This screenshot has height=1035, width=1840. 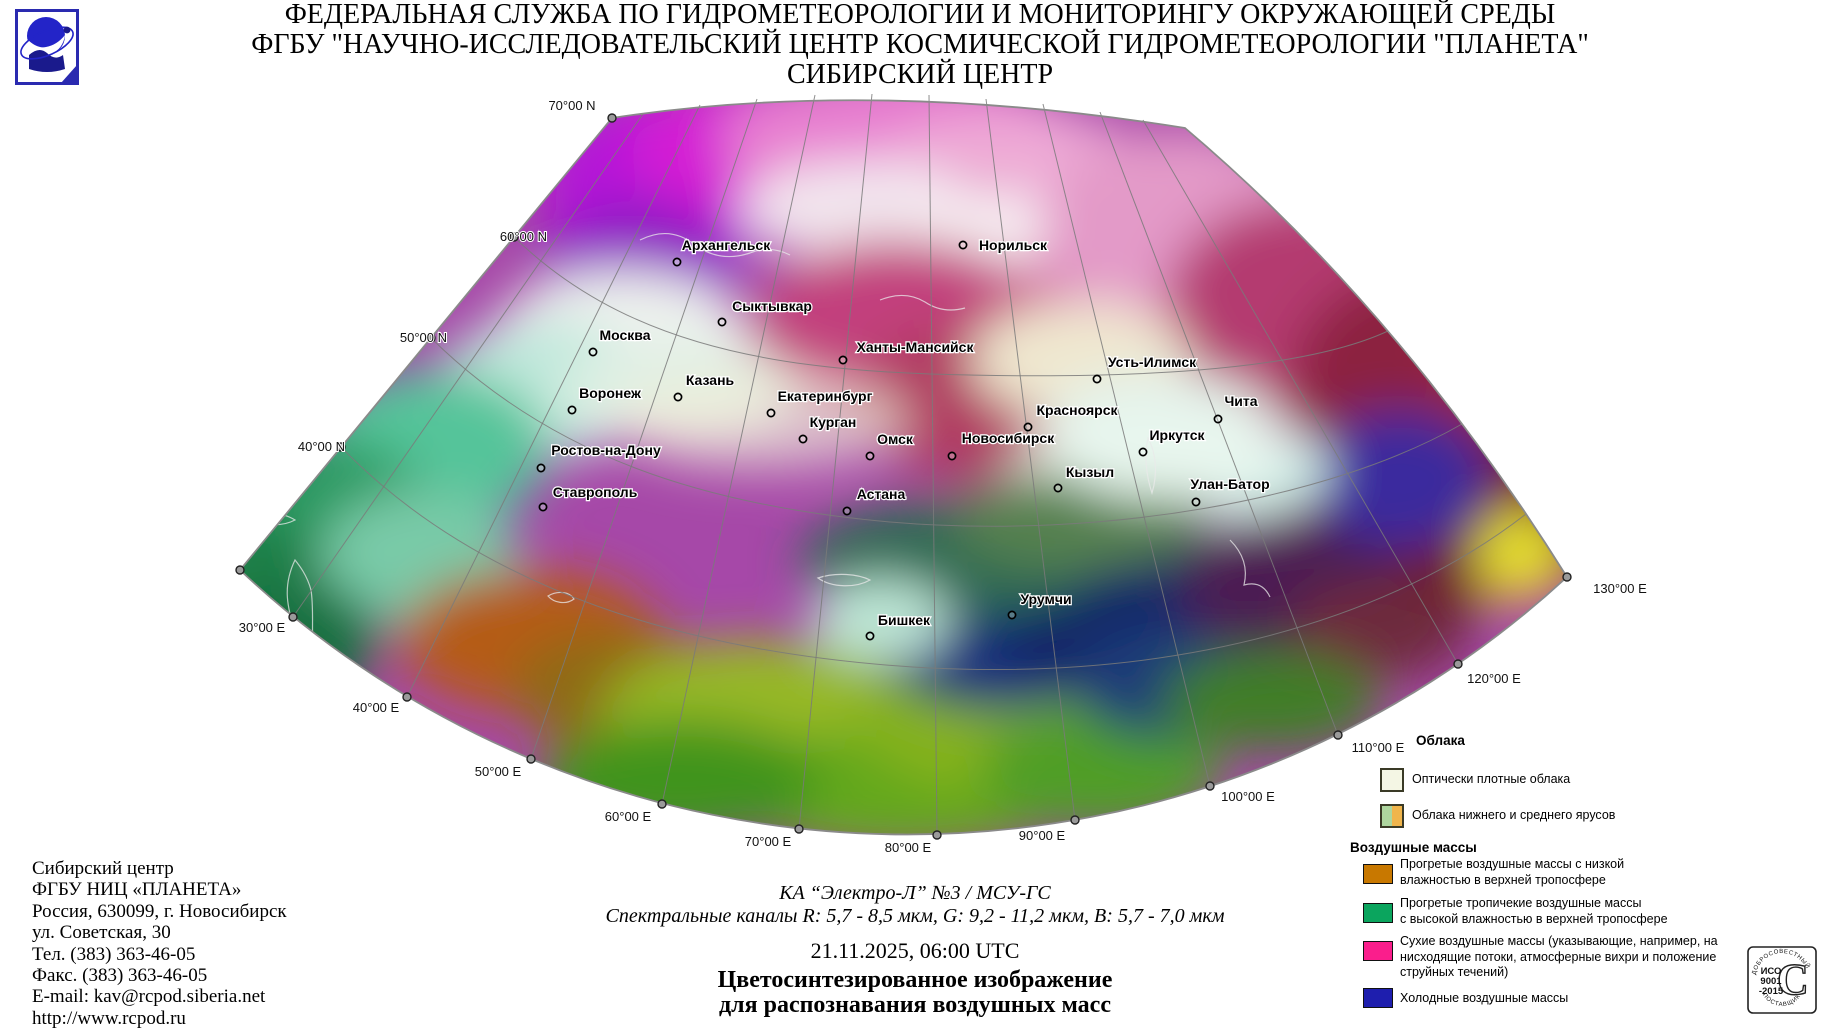 I want to click on legend-label-low-mid-clouds: Облака нижнего и среднего ярусов, so click(x=1514, y=815).